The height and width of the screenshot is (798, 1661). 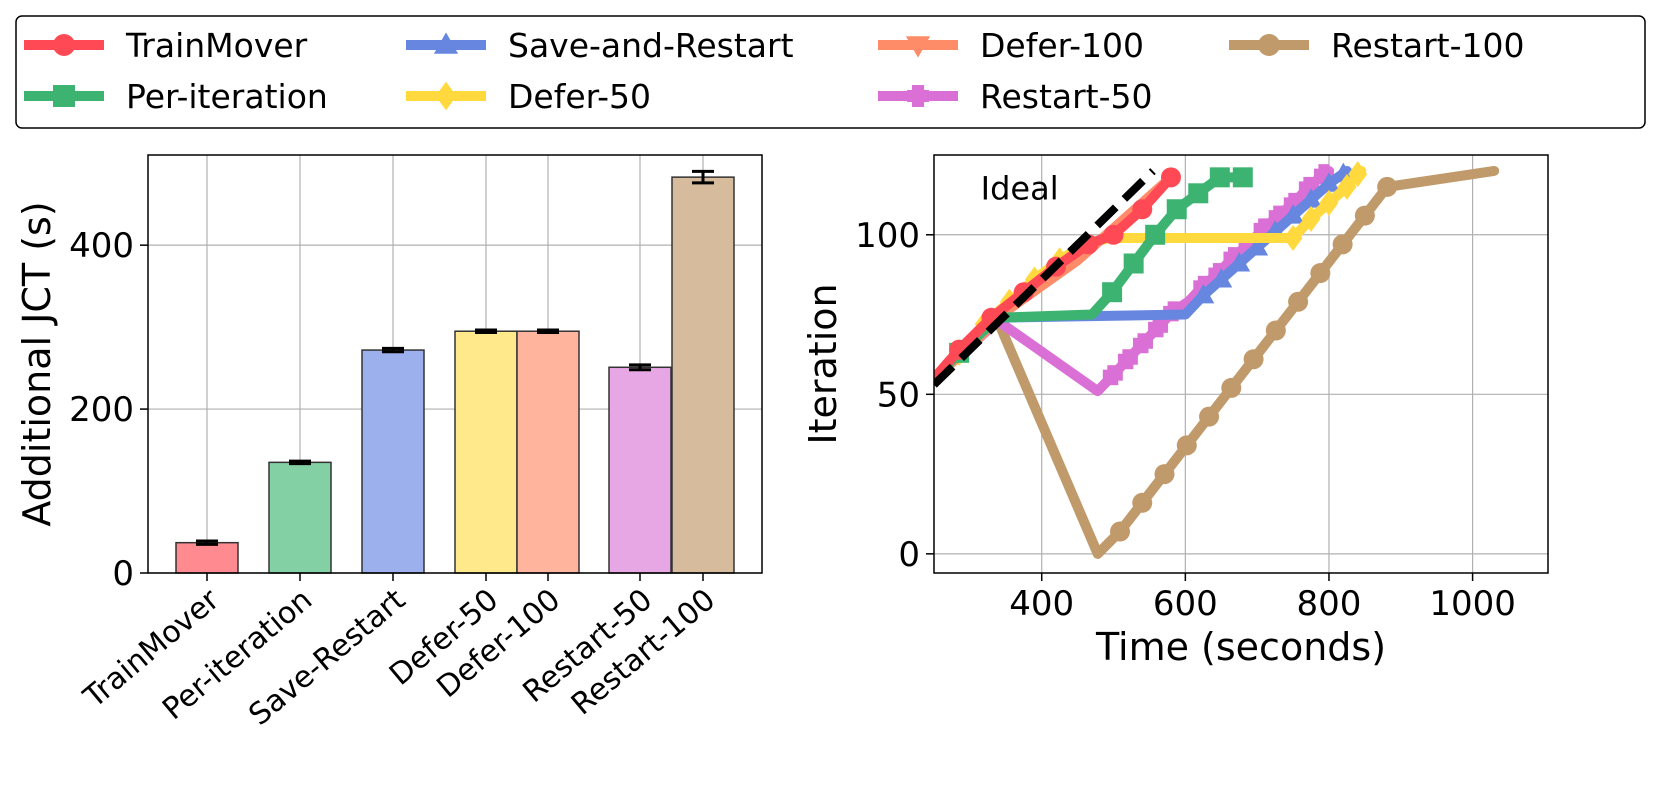 I want to click on bar-per-iteration, so click(x=300, y=517).